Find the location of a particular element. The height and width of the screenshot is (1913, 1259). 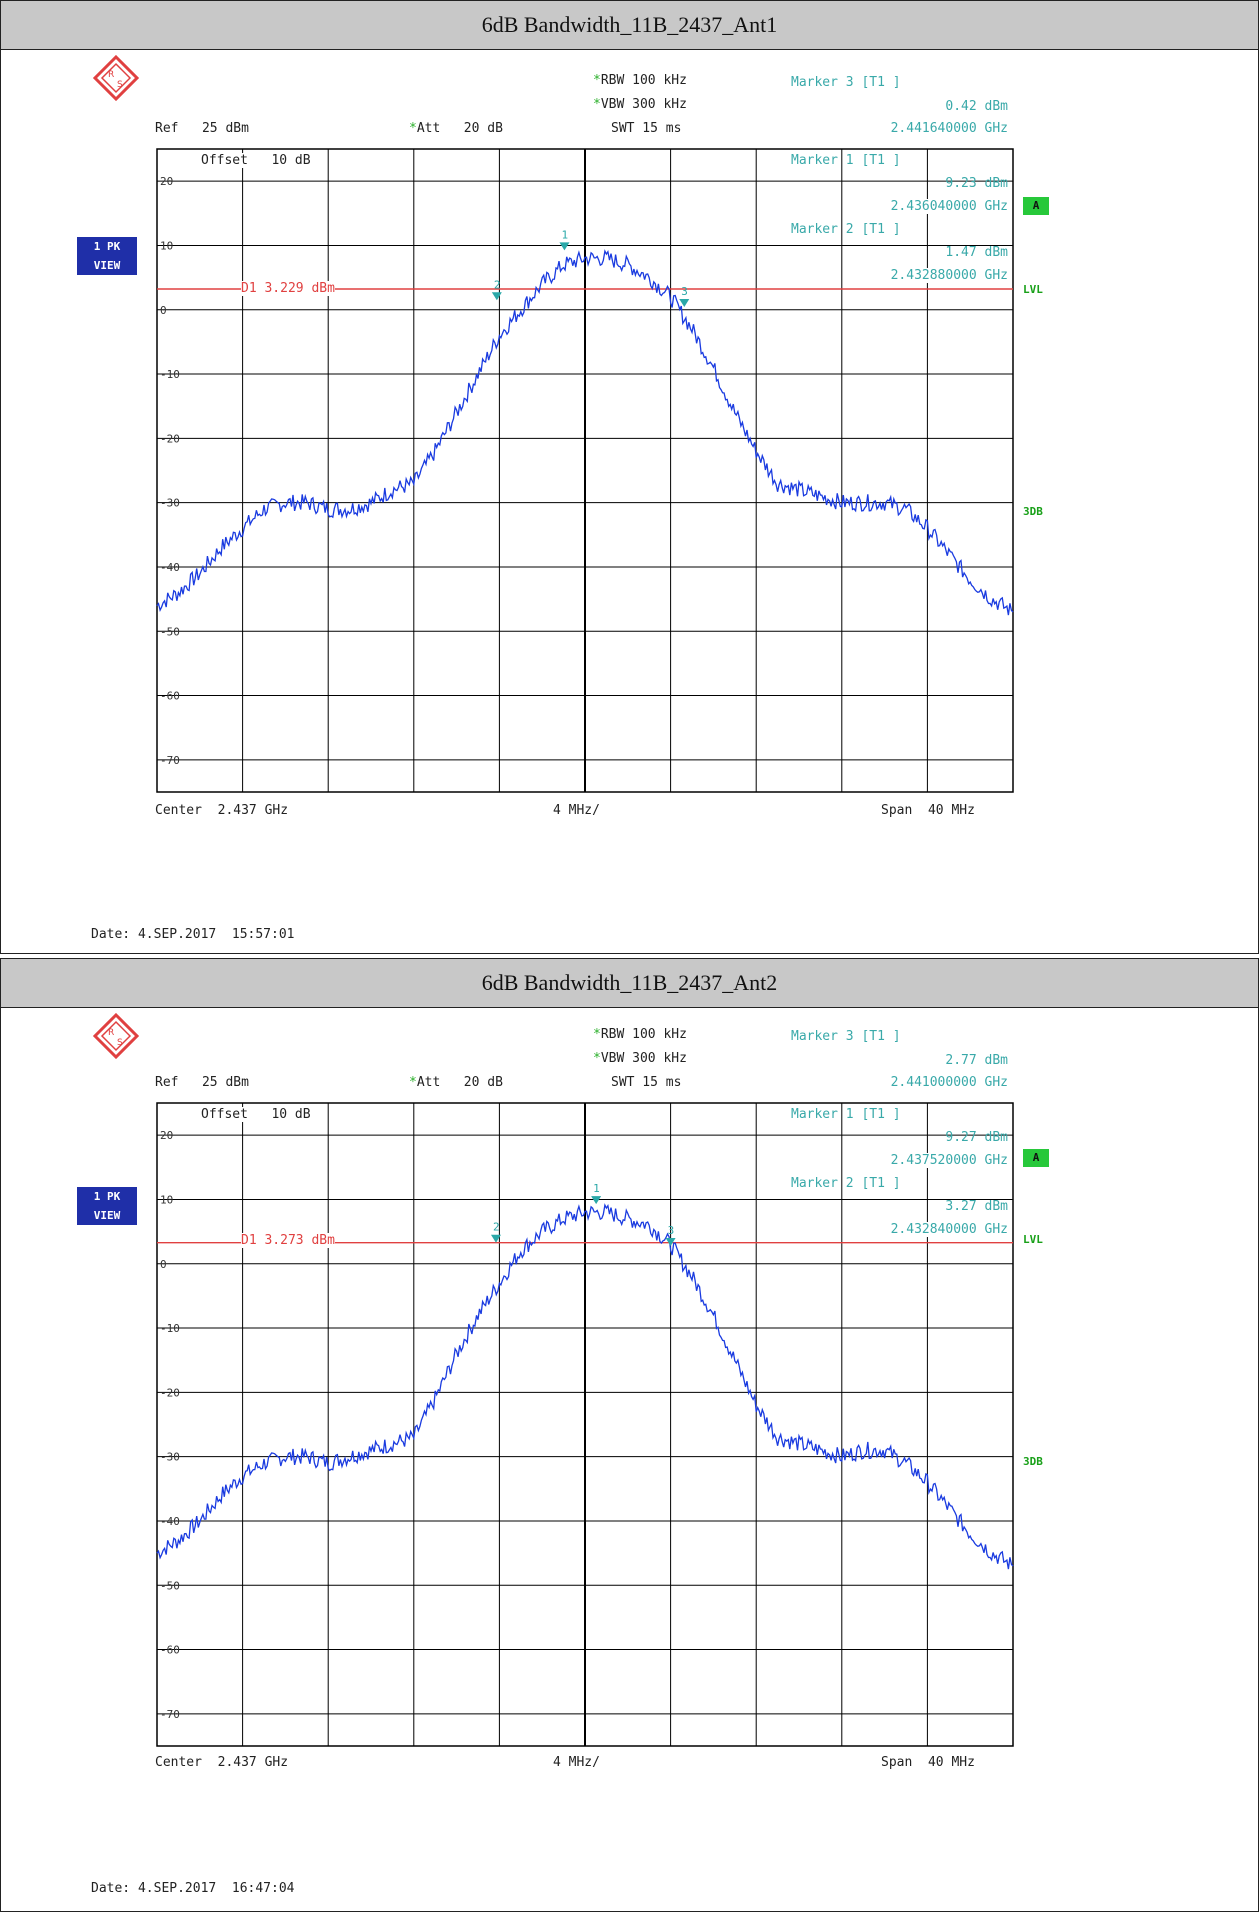

capture-date: Date: 4.SEP.2017 16:47:04 is located at coordinates (193, 1888).